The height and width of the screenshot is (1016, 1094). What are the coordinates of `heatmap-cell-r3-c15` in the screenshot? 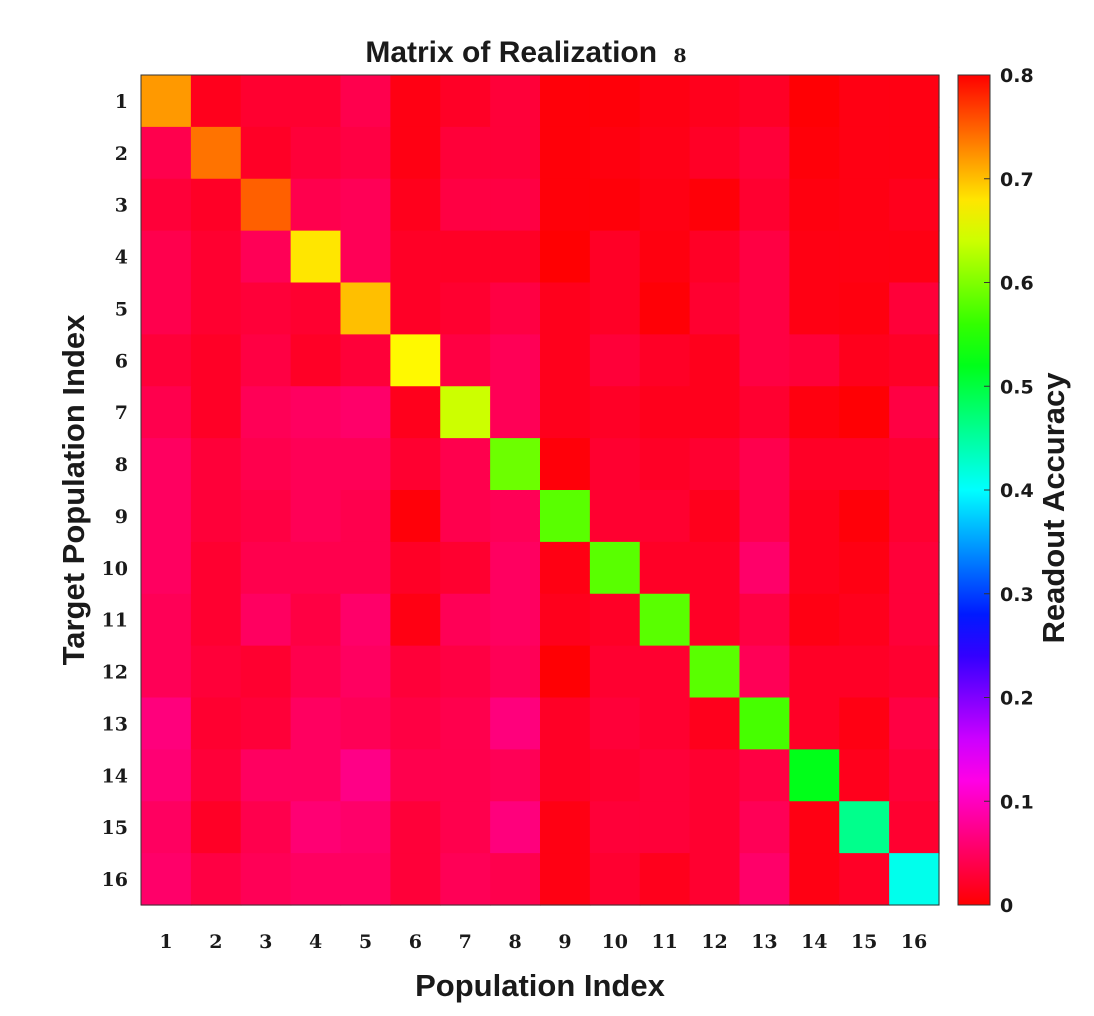 It's located at (864, 205).